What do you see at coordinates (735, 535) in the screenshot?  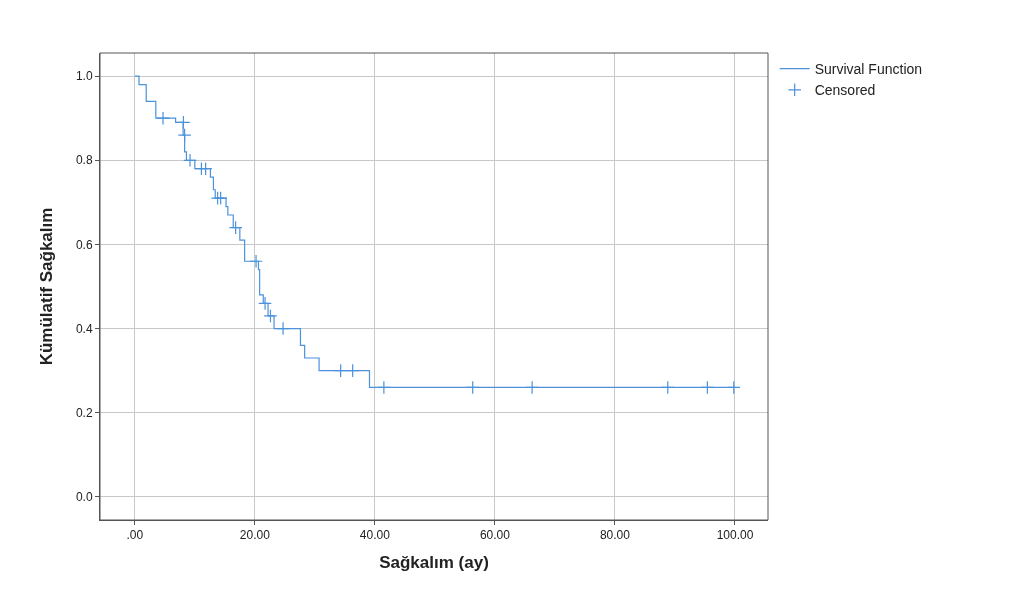 I see `x-tick-label: 100.00` at bounding box center [735, 535].